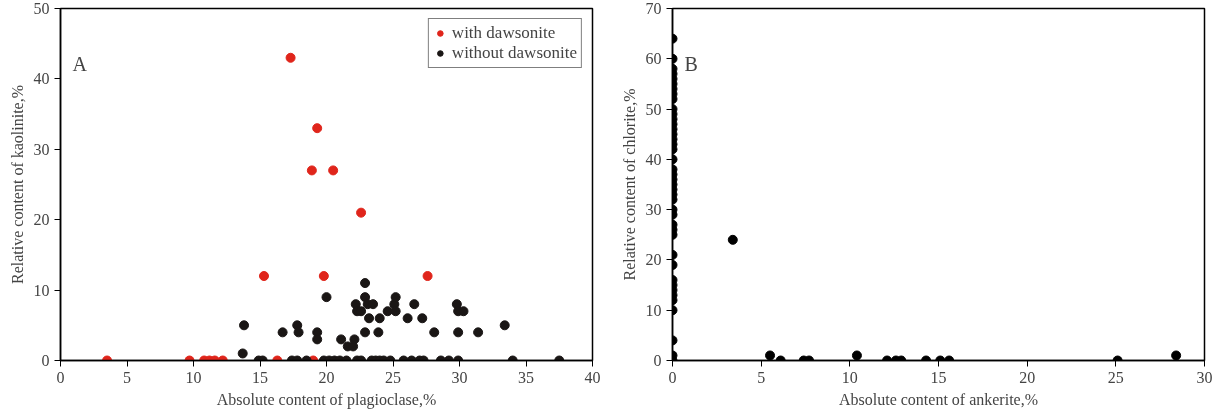 This screenshot has height=414, width=1231. Describe the element at coordinates (526, 377) in the screenshot. I see `x-tick-label: 35` at that location.